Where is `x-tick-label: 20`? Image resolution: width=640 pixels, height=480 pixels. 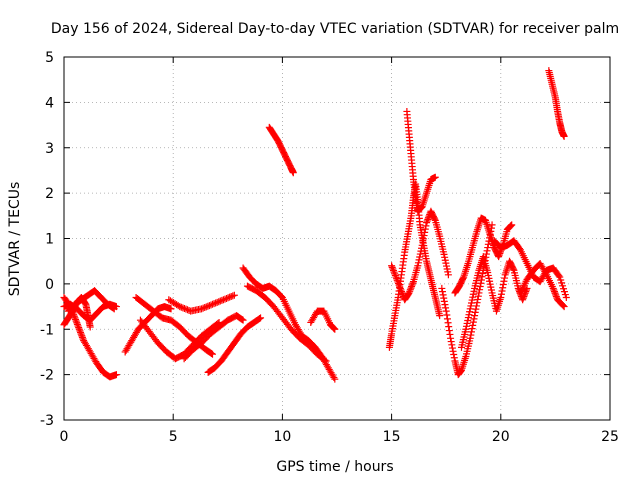
x-tick-label: 20 is located at coordinates (501, 437).